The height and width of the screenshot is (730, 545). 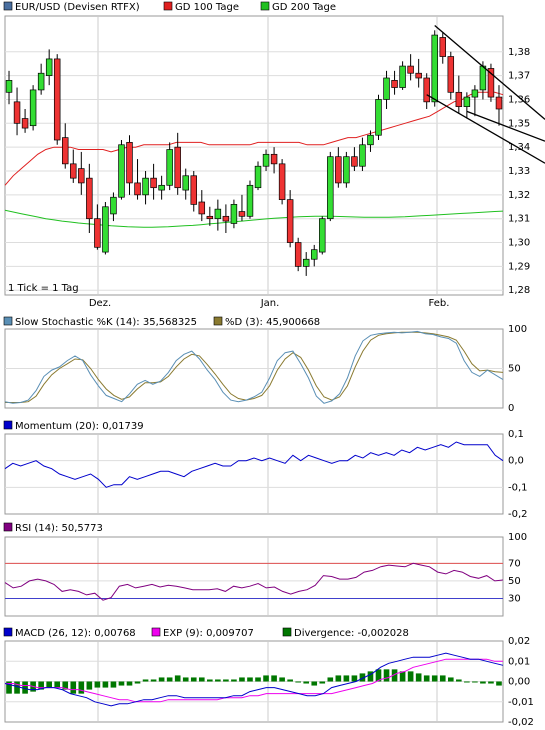 What do you see at coordinates (521, 702) in the screenshot?
I see `macd-ytick-3: -0,01` at bounding box center [521, 702].